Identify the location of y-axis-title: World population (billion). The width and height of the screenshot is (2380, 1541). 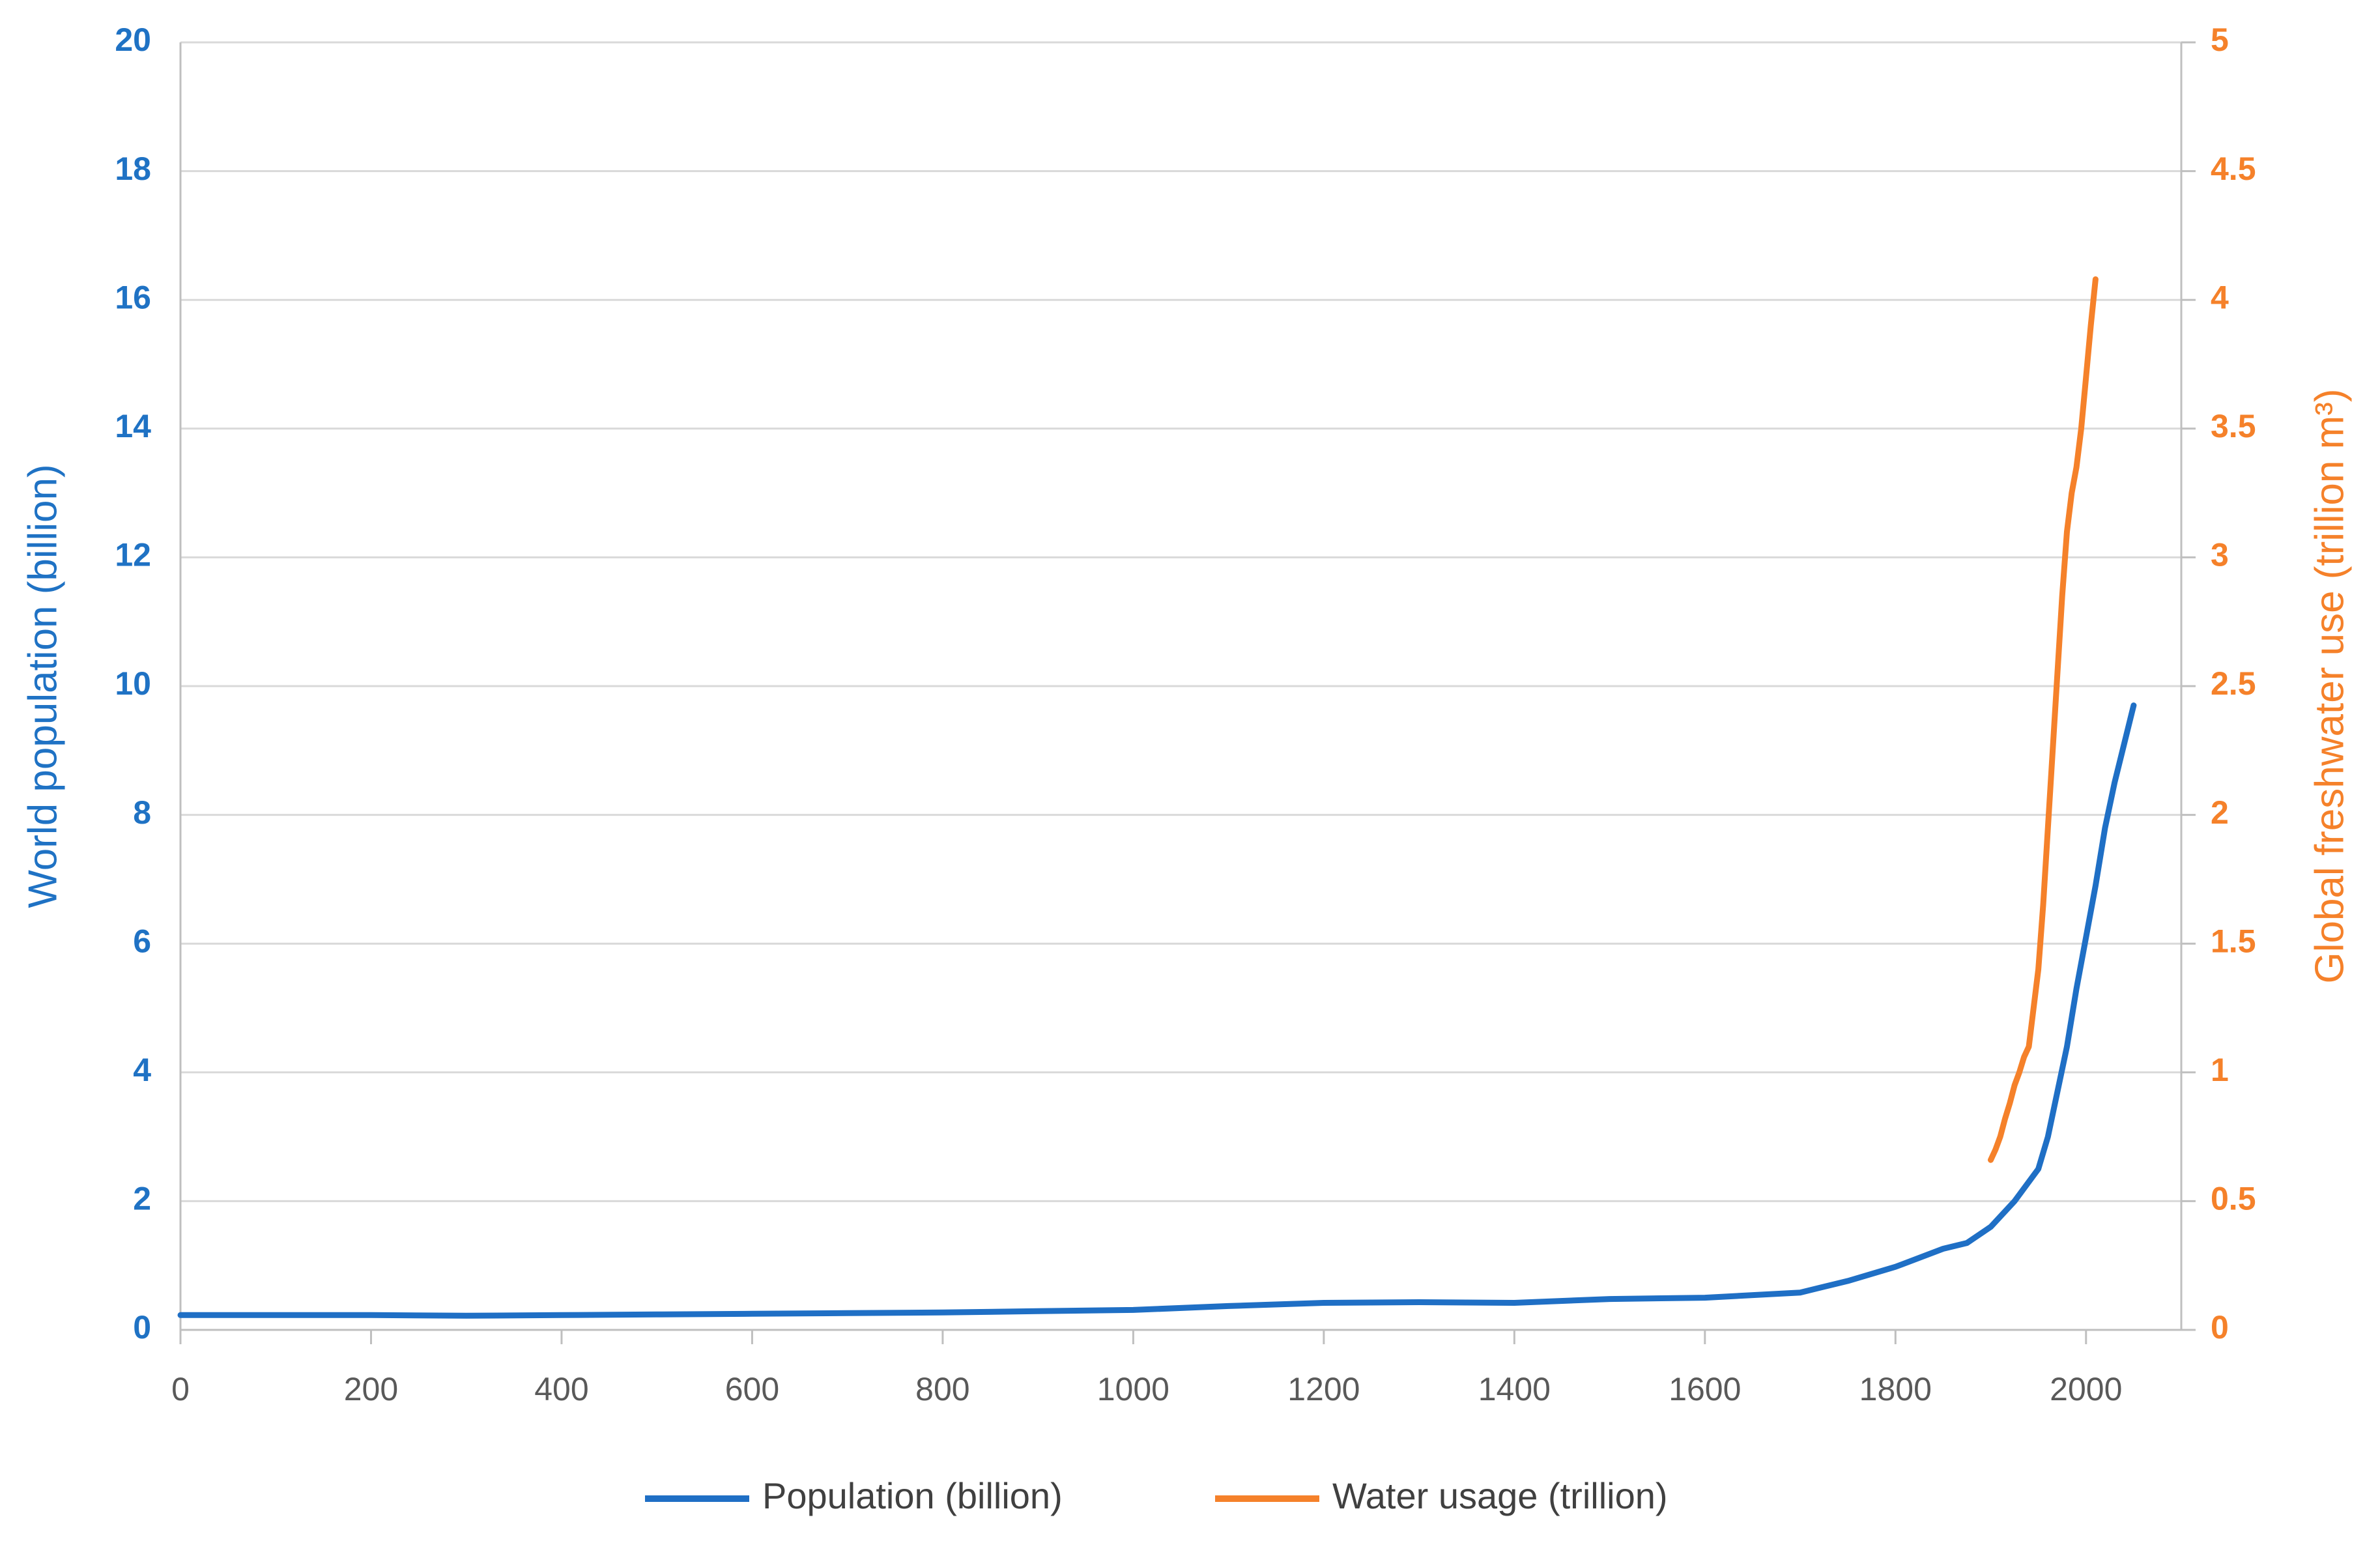
(42, 686).